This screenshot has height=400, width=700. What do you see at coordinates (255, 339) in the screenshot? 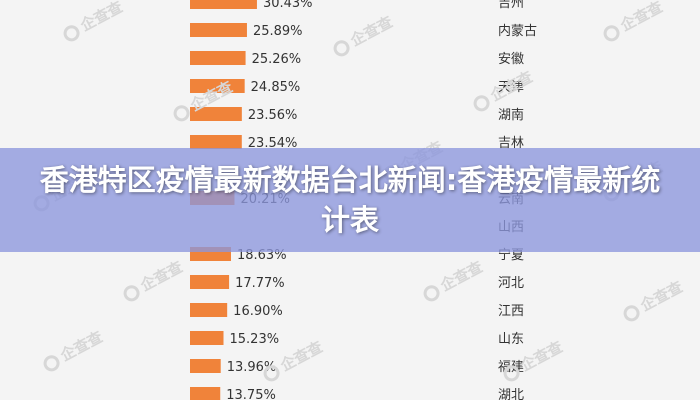
I see `bar-value-label: 15.23%` at bounding box center [255, 339].